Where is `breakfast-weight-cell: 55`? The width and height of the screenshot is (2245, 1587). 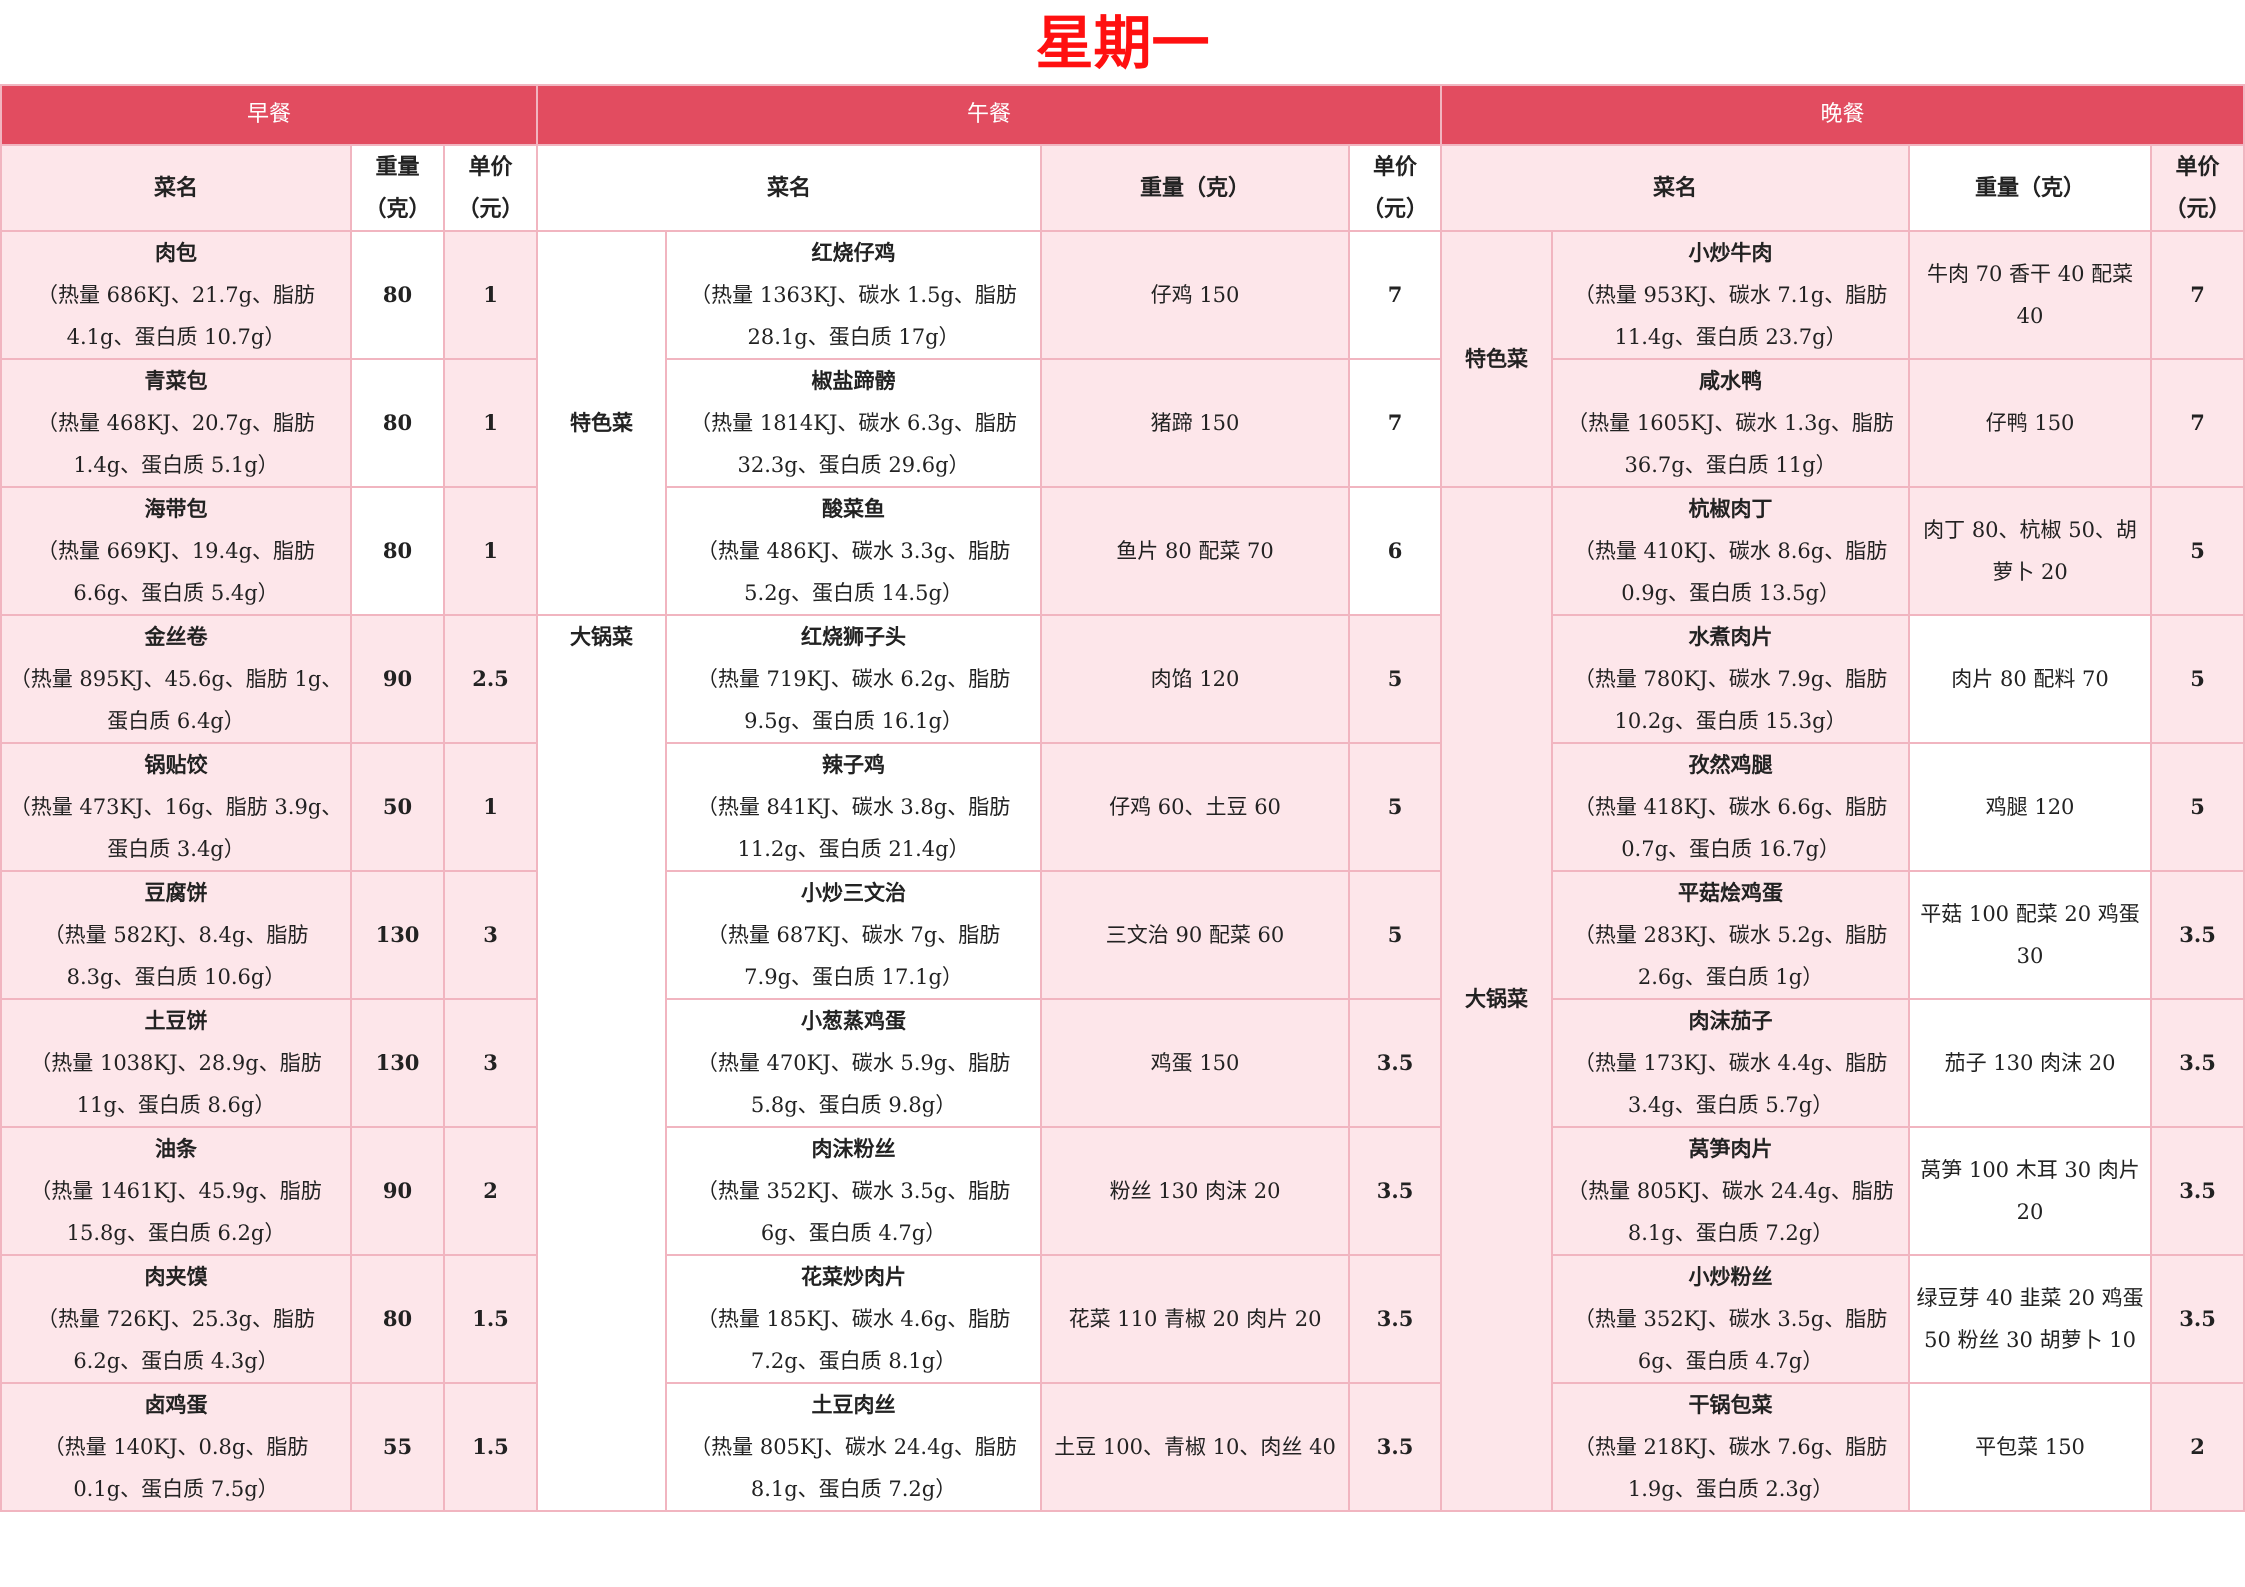 breakfast-weight-cell: 55 is located at coordinates (397, 1447).